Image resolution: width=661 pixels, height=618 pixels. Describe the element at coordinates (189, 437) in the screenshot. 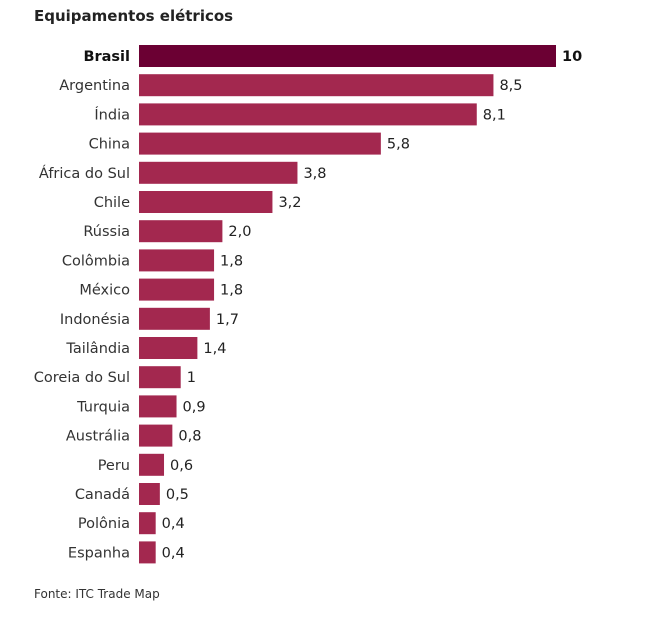

I see `value-label-13: 0,8` at that location.